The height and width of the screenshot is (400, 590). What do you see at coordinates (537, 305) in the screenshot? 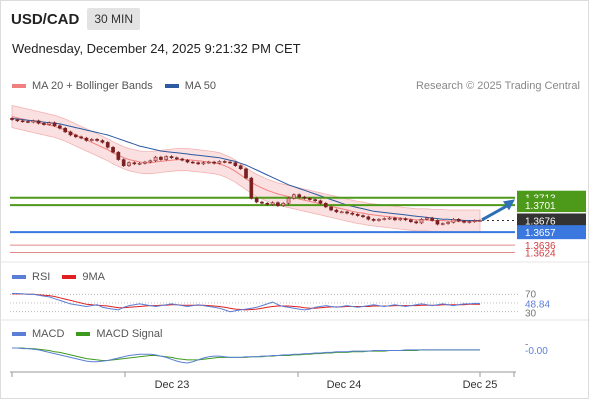
I see `rsi-last-value: 48.84` at bounding box center [537, 305].